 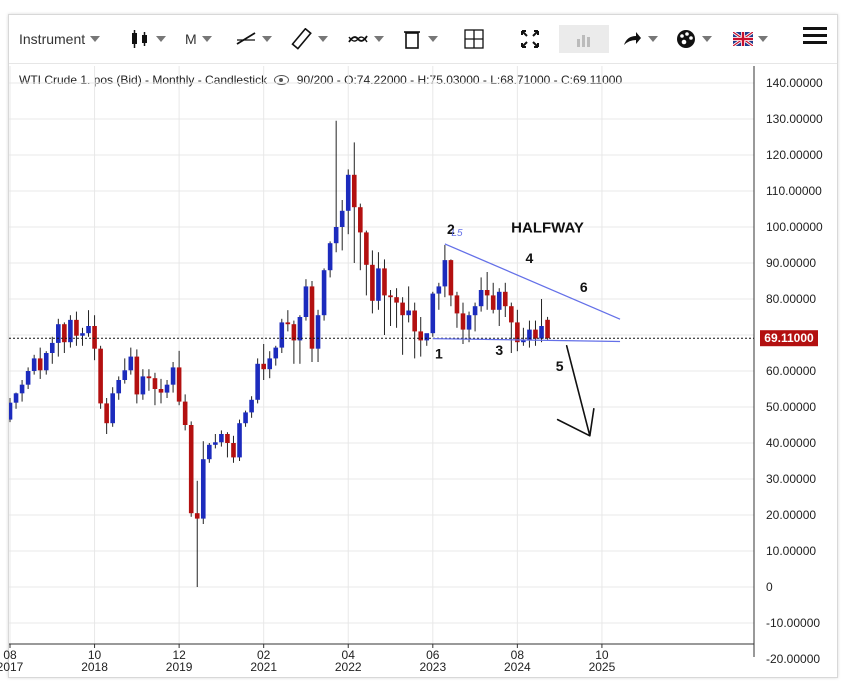 I want to click on line-tool-dropdown, so click(x=253, y=39).